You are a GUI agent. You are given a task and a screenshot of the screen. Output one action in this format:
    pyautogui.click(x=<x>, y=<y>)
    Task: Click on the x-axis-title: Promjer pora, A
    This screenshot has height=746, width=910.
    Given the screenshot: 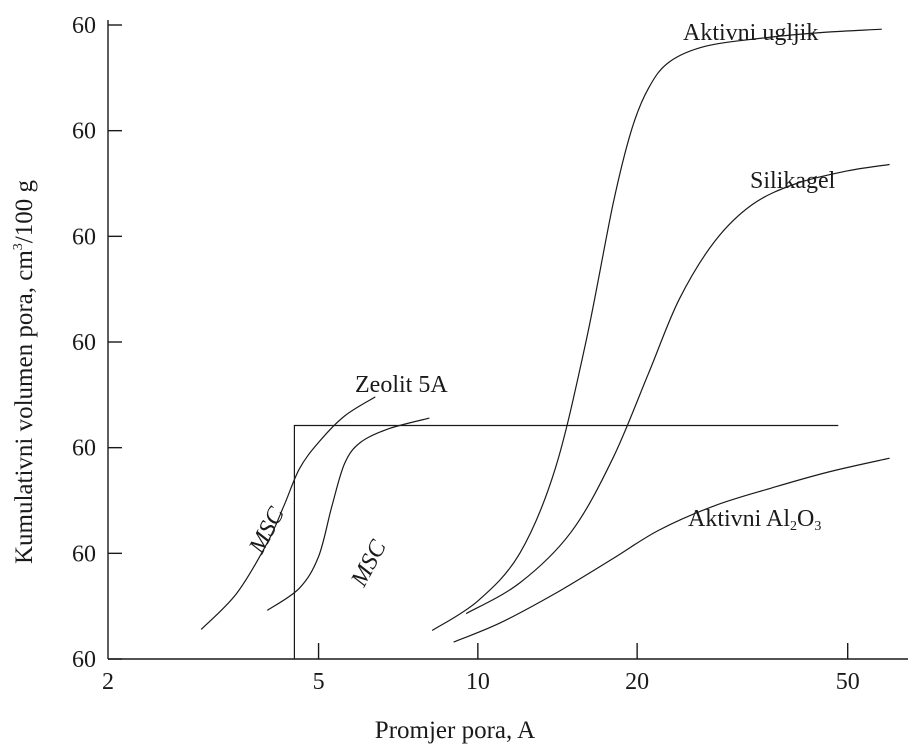 What is the action you would take?
    pyautogui.click(x=455, y=730)
    